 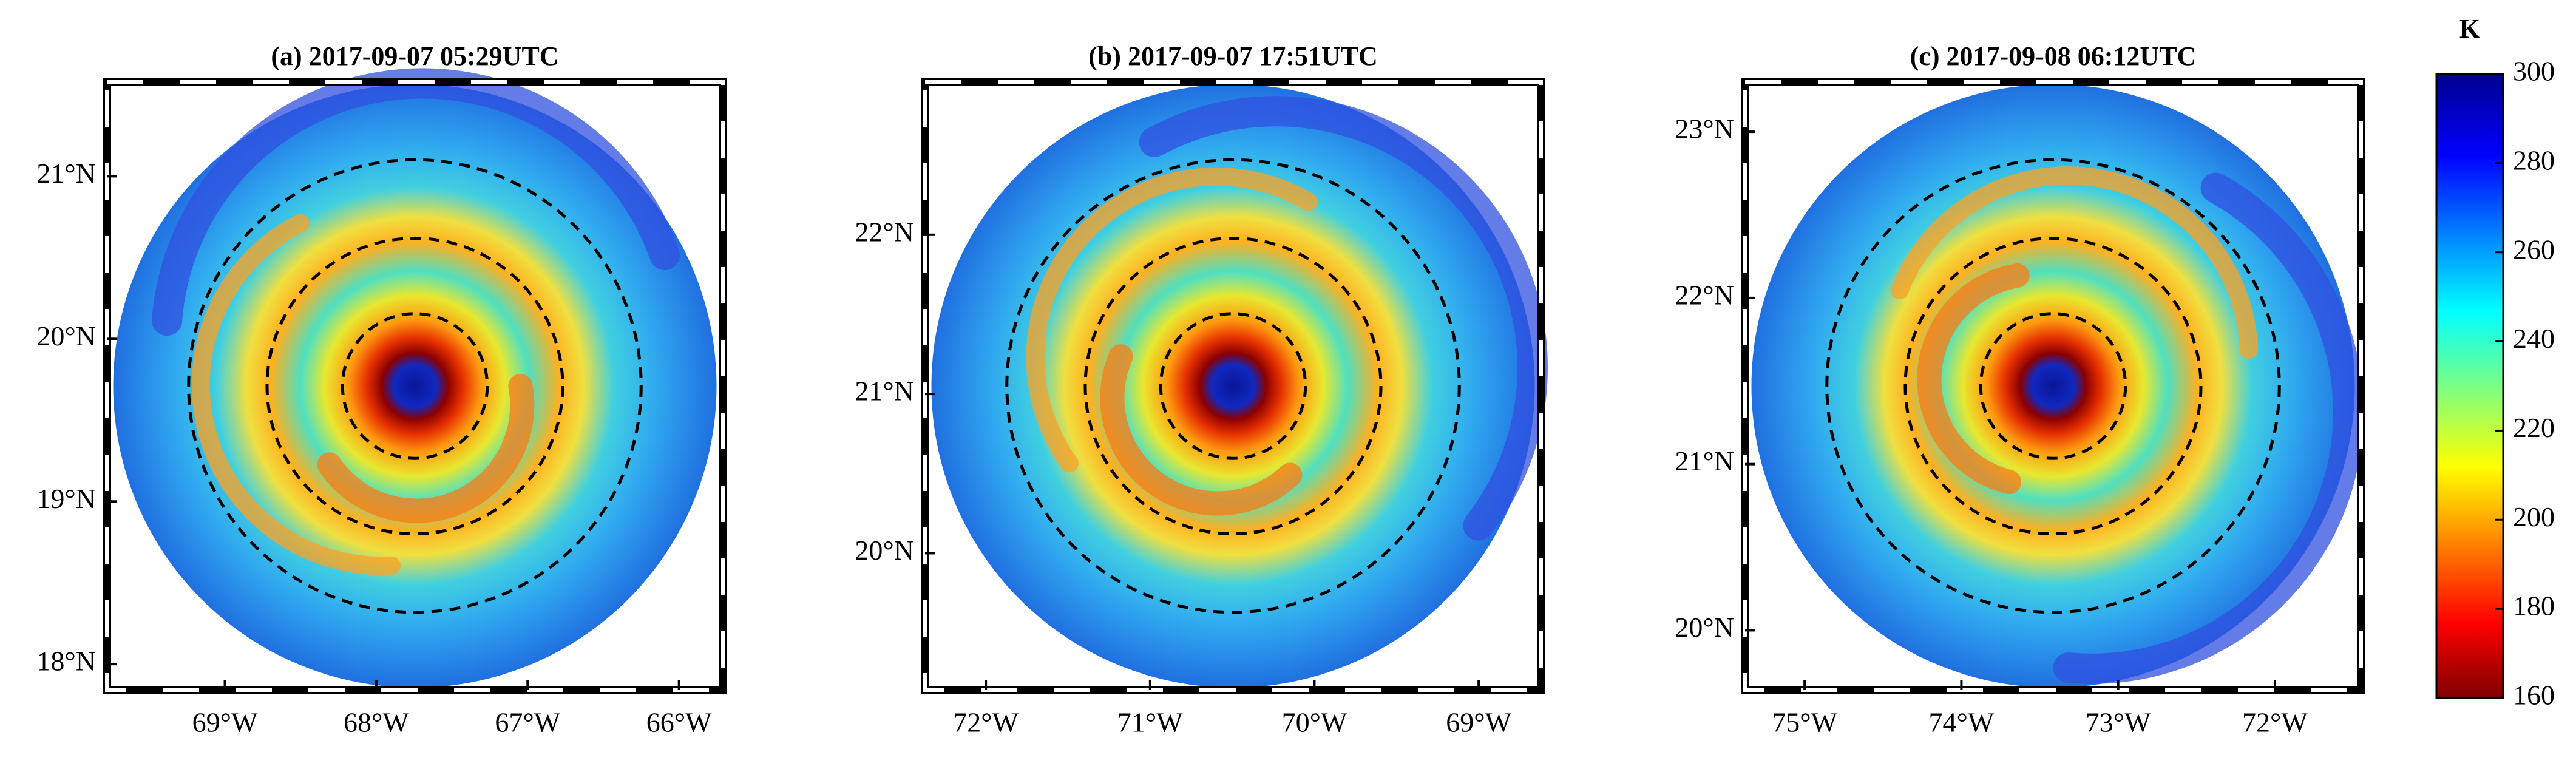 I want to click on x-tick-label: 74°W, so click(x=1962, y=722).